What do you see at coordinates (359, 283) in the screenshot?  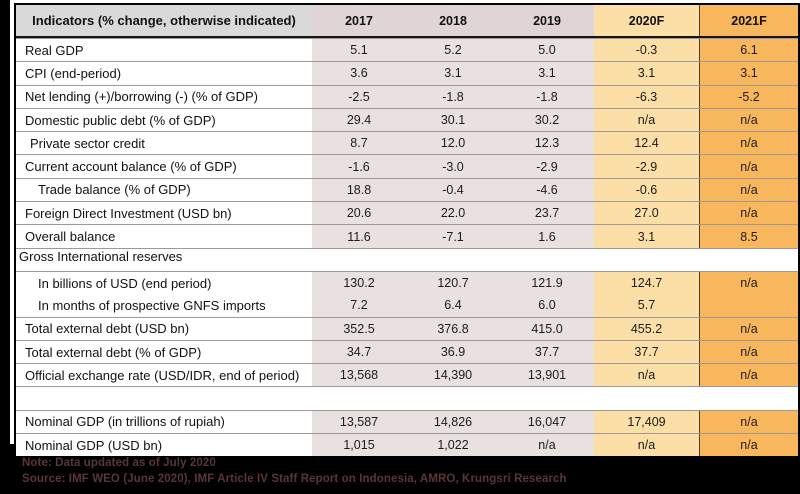 I see `value-cell: 130.2` at bounding box center [359, 283].